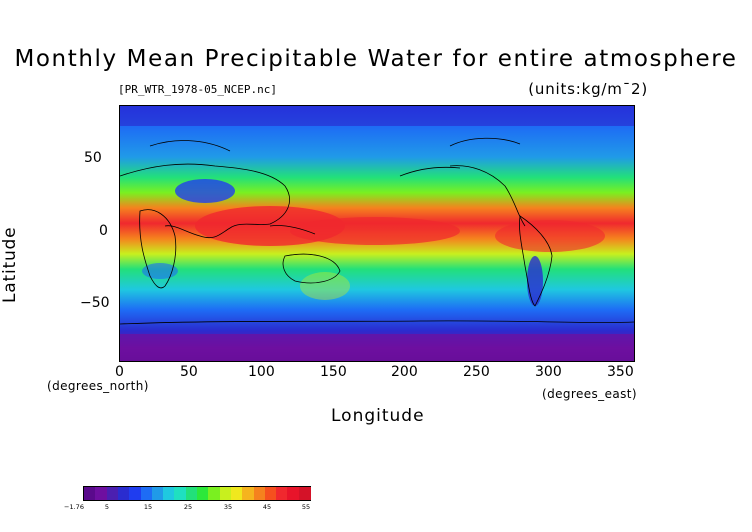 The width and height of the screenshot is (752, 532). I want to click on units-label: (units:kg/m¯2), so click(588, 89).